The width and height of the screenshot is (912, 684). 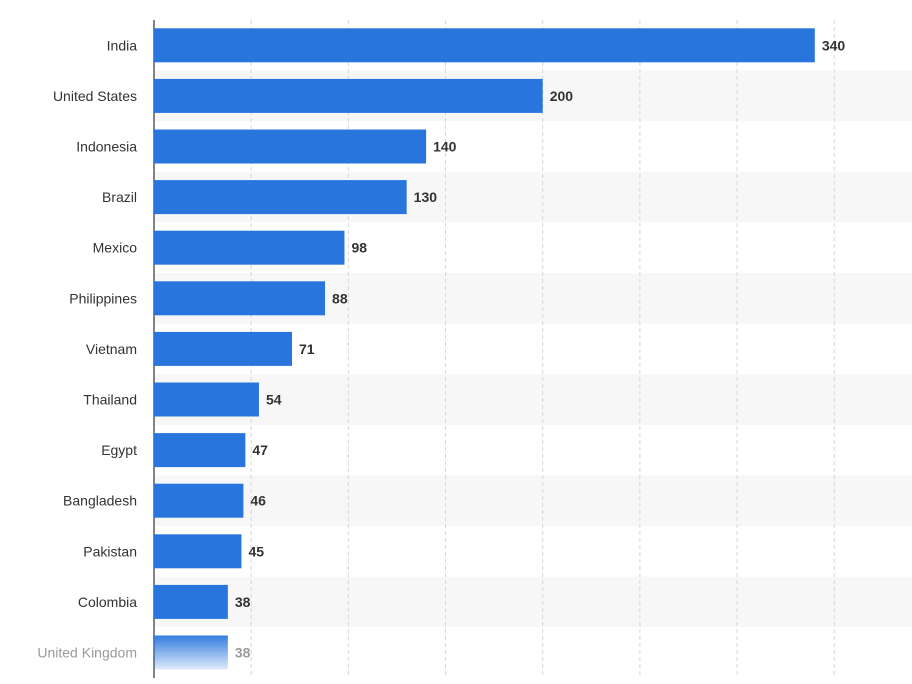 What do you see at coordinates (103, 298) in the screenshot?
I see `category-label: Philippines` at bounding box center [103, 298].